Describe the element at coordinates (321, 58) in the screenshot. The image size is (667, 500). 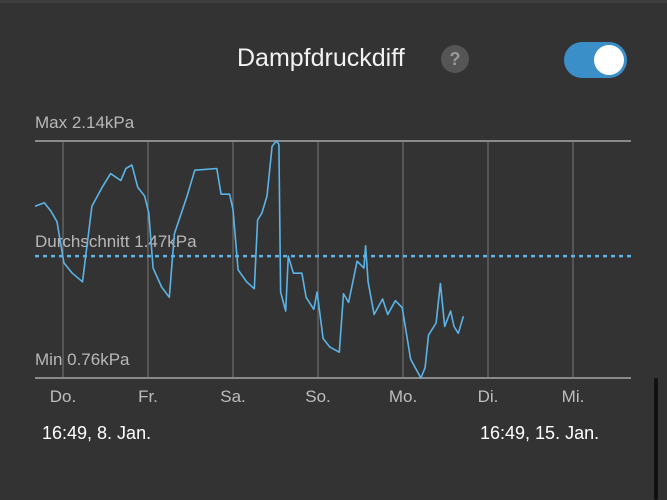
I see `chart-title: Dampfdruckdiff` at that location.